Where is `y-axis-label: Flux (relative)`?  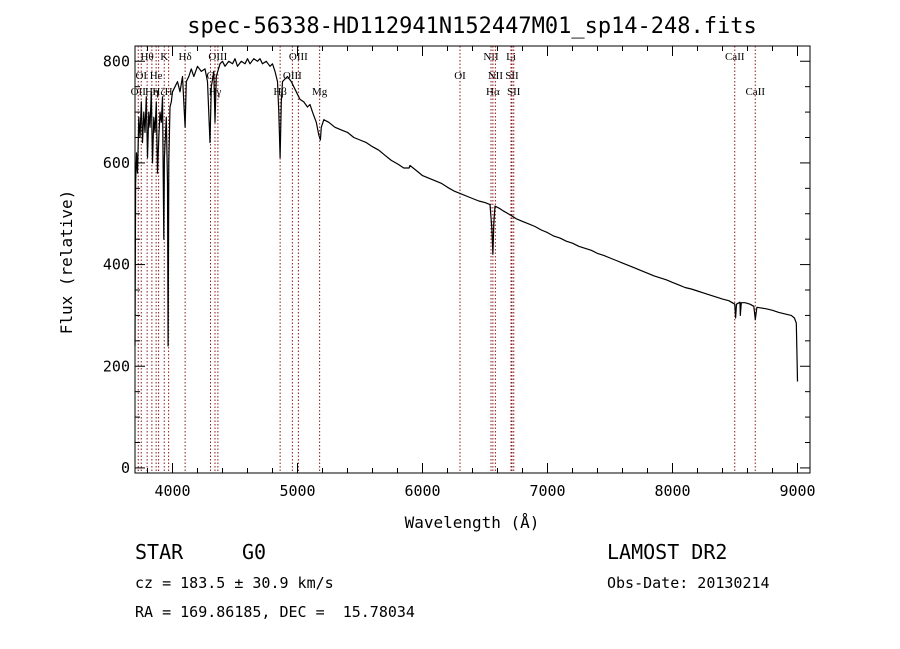 y-axis-label: Flux (relative) is located at coordinates (66, 262).